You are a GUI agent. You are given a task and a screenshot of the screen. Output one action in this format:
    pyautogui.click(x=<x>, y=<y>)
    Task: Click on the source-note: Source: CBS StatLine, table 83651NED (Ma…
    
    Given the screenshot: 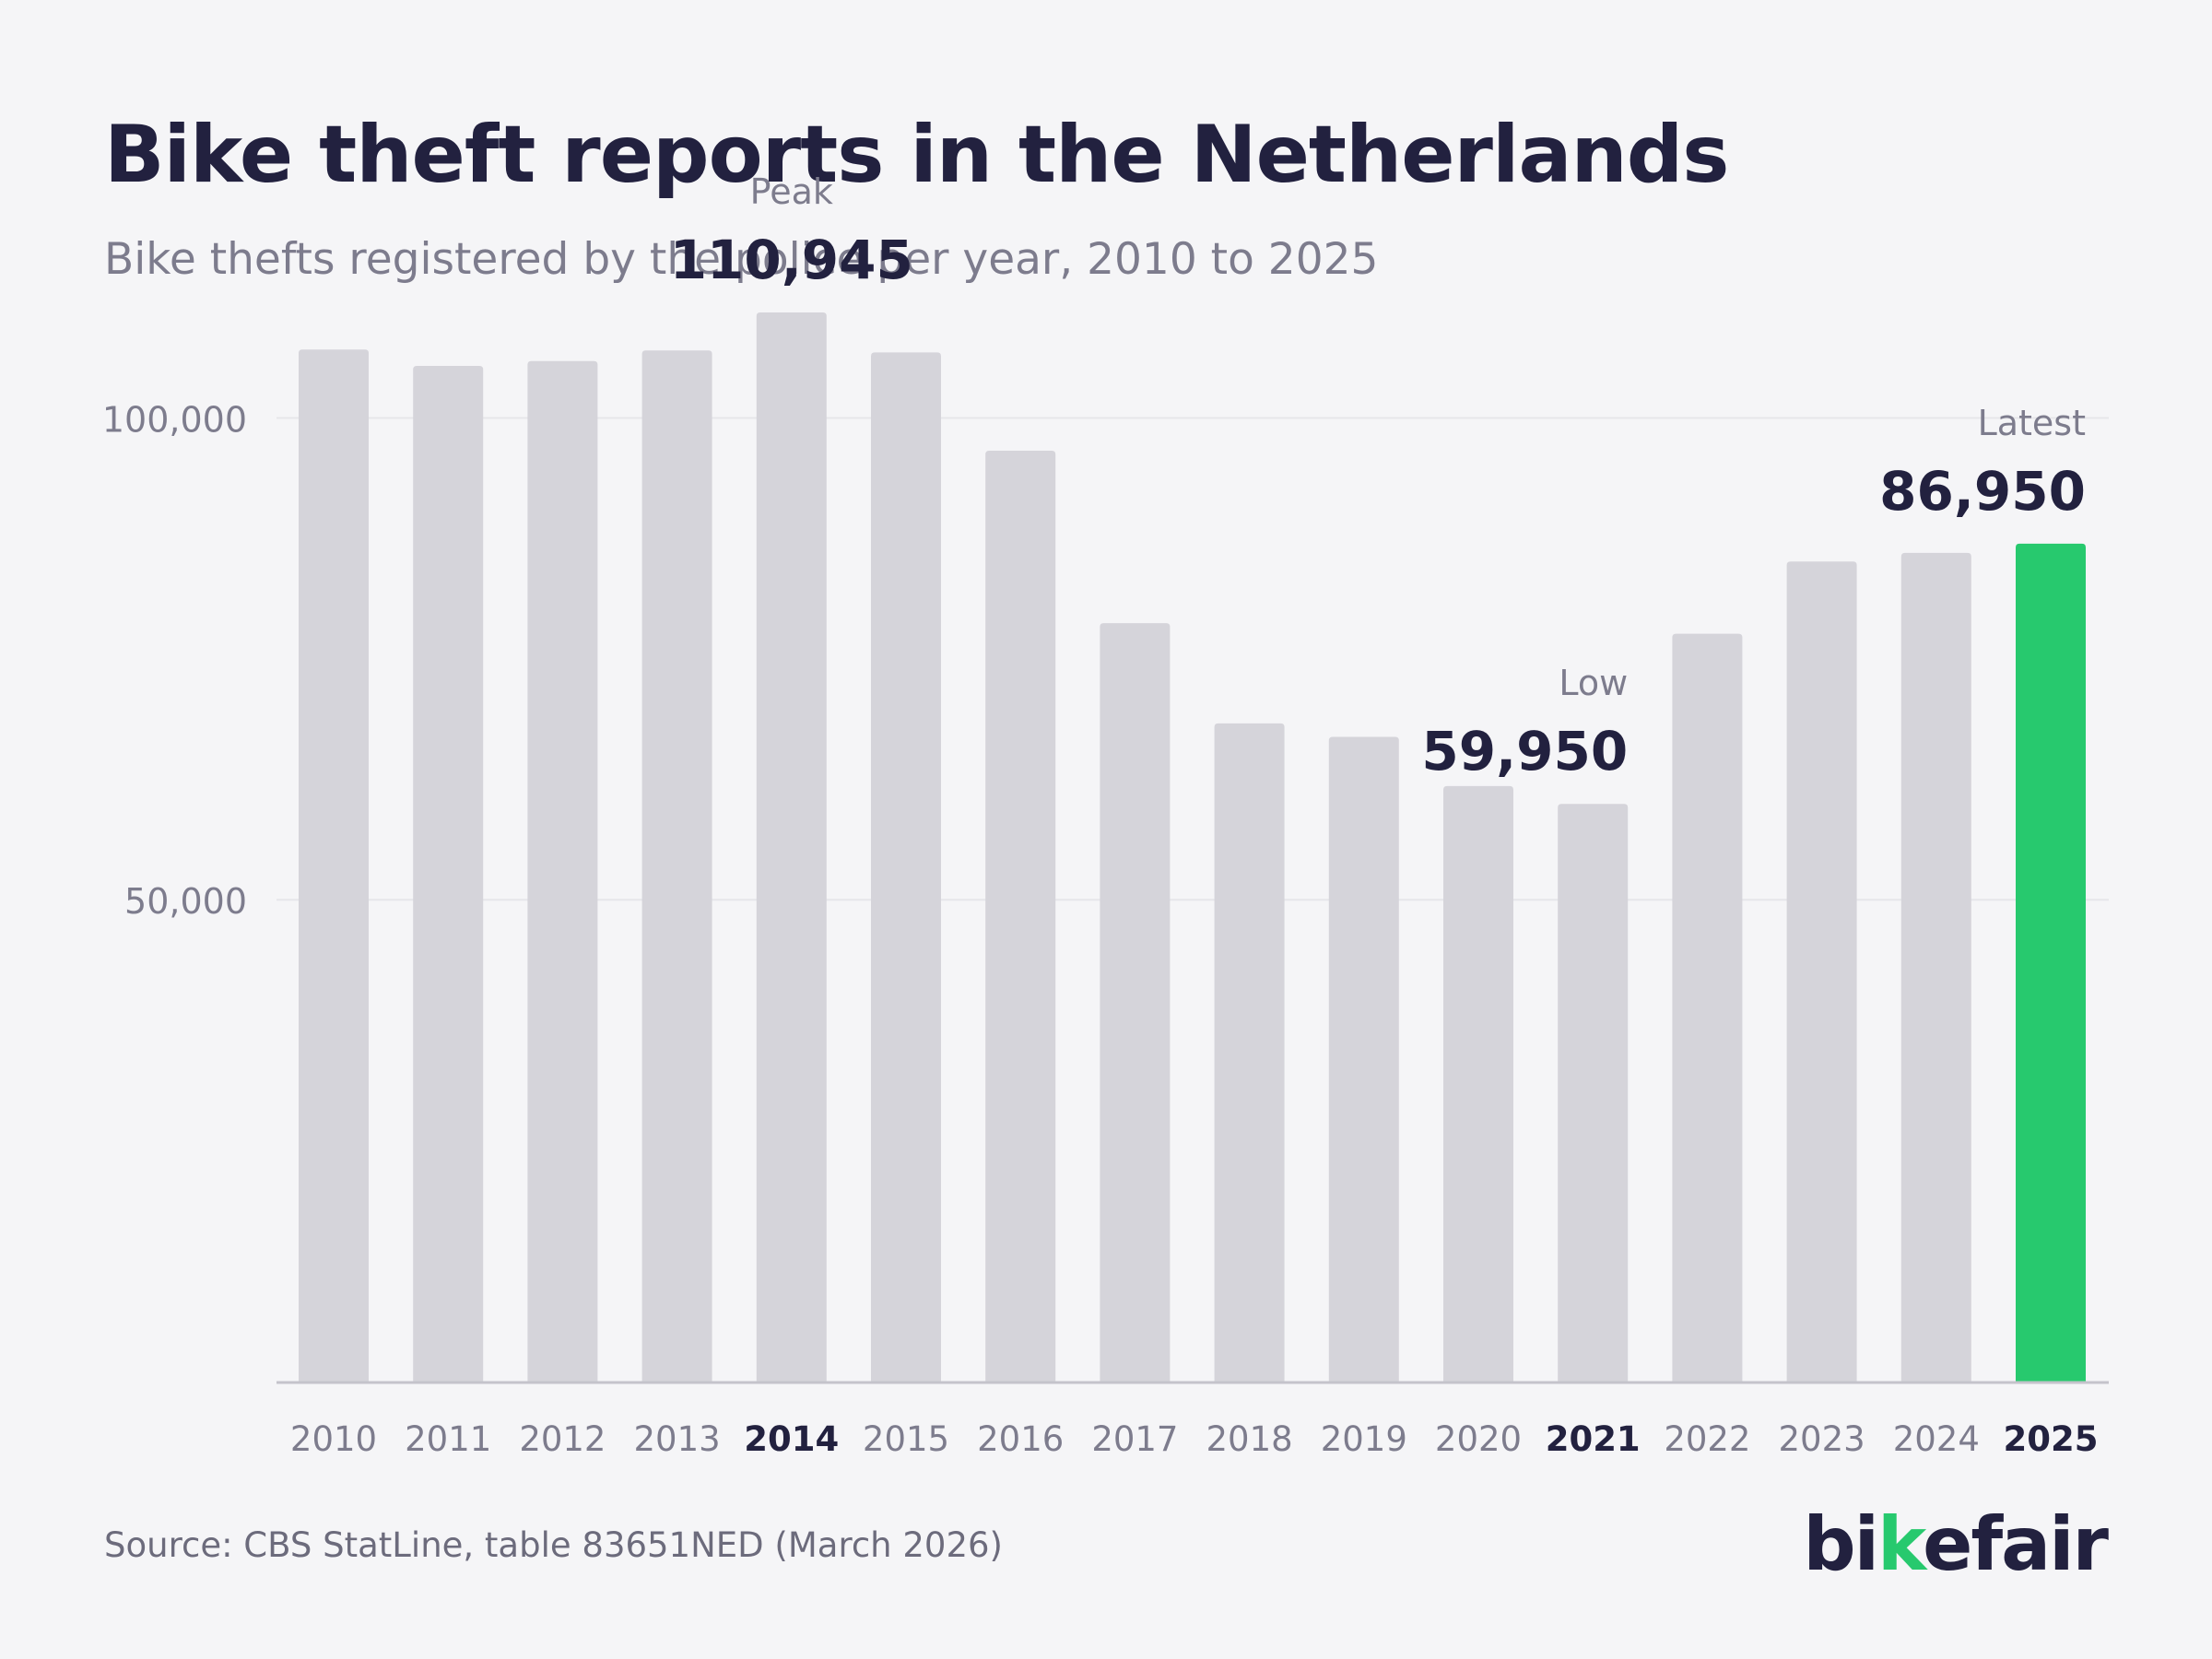 What is the action you would take?
    pyautogui.click(x=553, y=1545)
    